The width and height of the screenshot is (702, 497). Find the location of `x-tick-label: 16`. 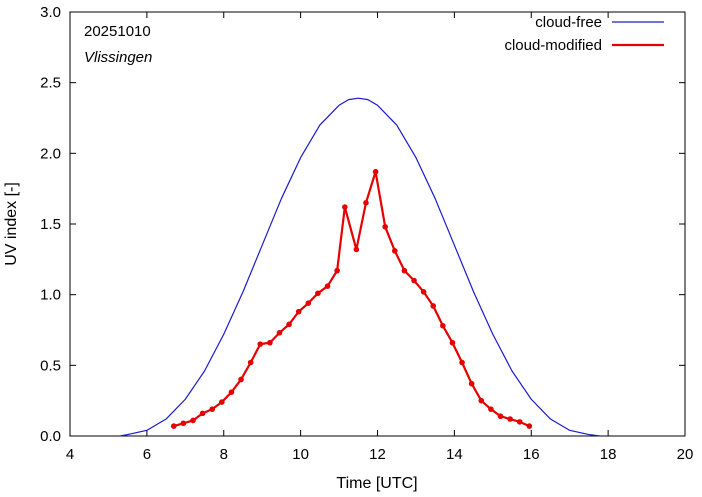

x-tick-label: 16 is located at coordinates (531, 454).